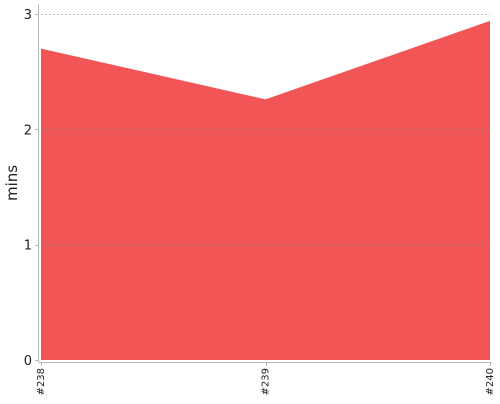 This screenshot has width=500, height=404. What do you see at coordinates (12, 183) in the screenshot?
I see `y-axis-label: mins` at bounding box center [12, 183].